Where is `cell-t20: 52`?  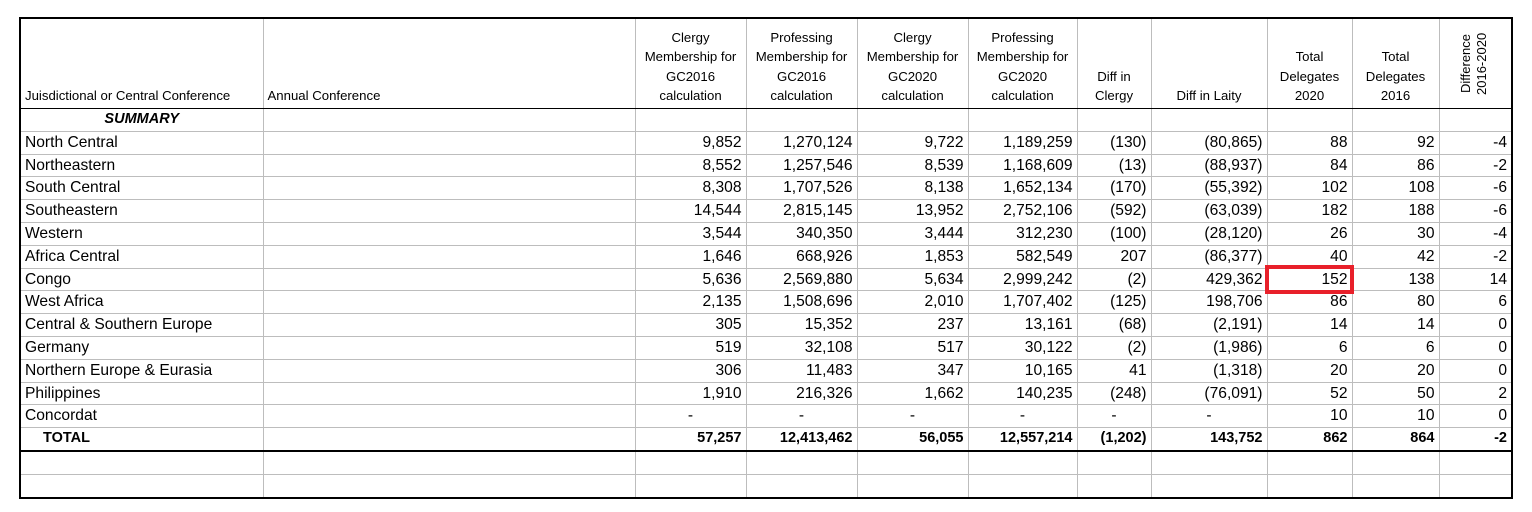 cell-t20: 52 is located at coordinates (1309, 393).